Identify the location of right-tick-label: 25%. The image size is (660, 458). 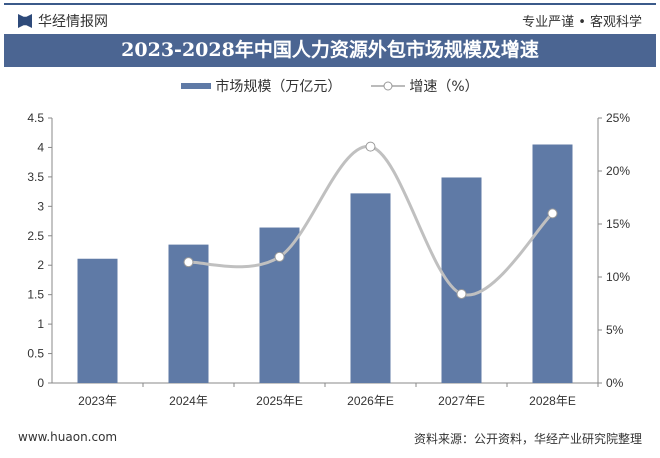
(618, 118).